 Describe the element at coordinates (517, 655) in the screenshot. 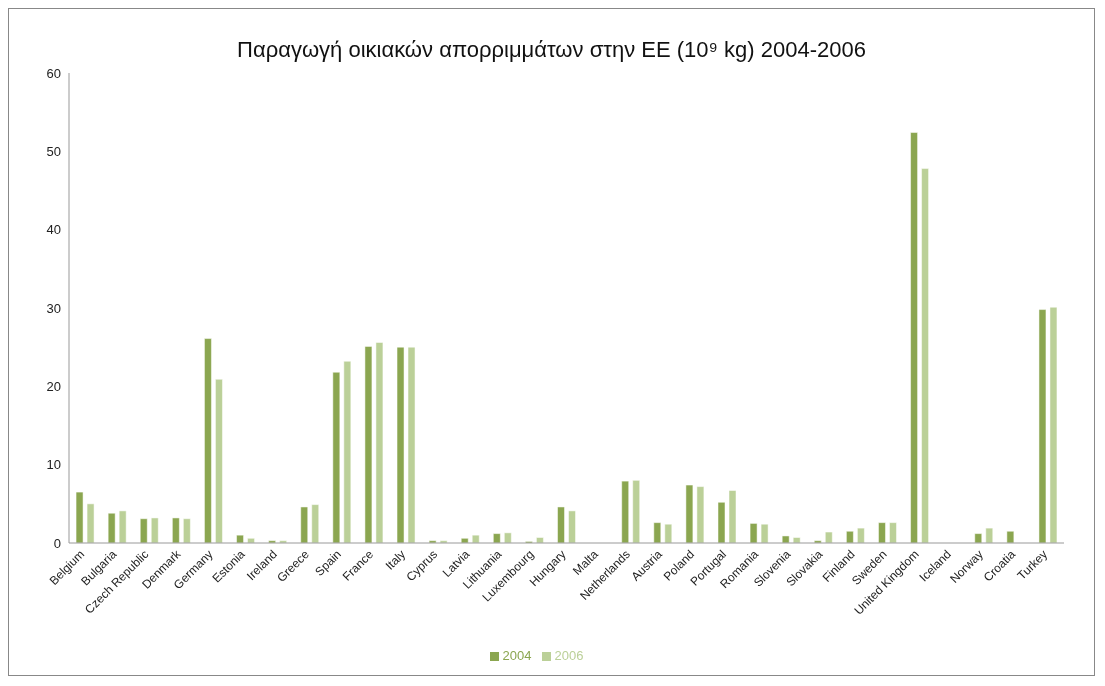

I see `legend-label: 2004` at that location.